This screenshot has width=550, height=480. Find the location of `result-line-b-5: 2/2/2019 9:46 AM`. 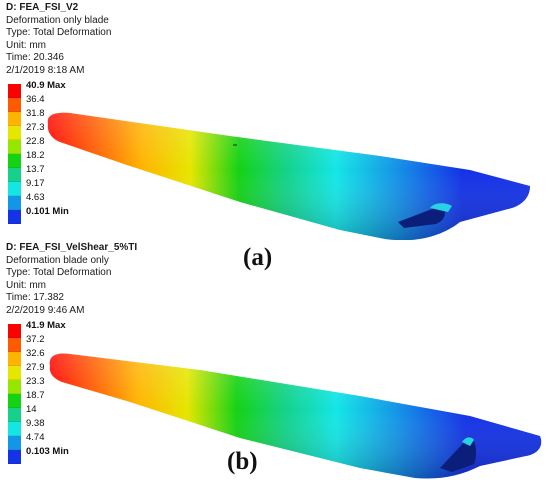

result-line-b-5: 2/2/2019 9:46 AM is located at coordinates (45, 310).